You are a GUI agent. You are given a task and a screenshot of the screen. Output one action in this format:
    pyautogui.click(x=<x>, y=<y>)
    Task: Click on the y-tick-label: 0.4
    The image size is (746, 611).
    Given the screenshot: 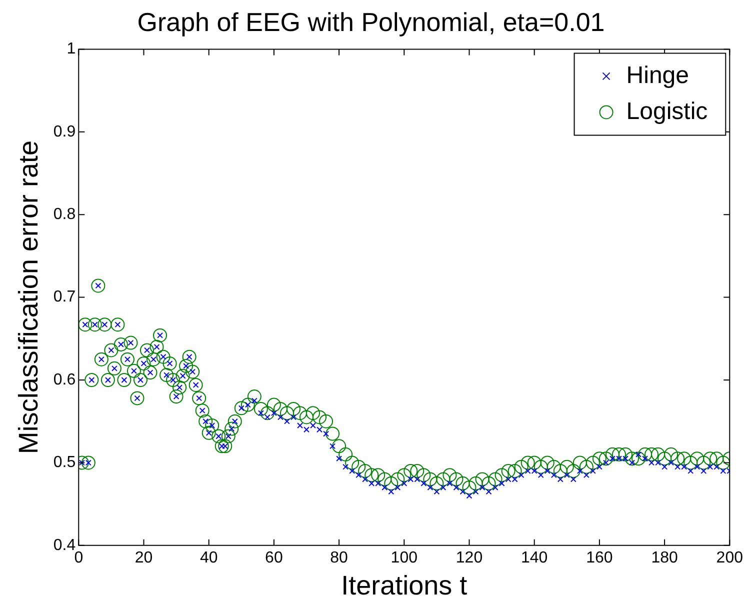 What is the action you would take?
    pyautogui.click(x=64, y=545)
    